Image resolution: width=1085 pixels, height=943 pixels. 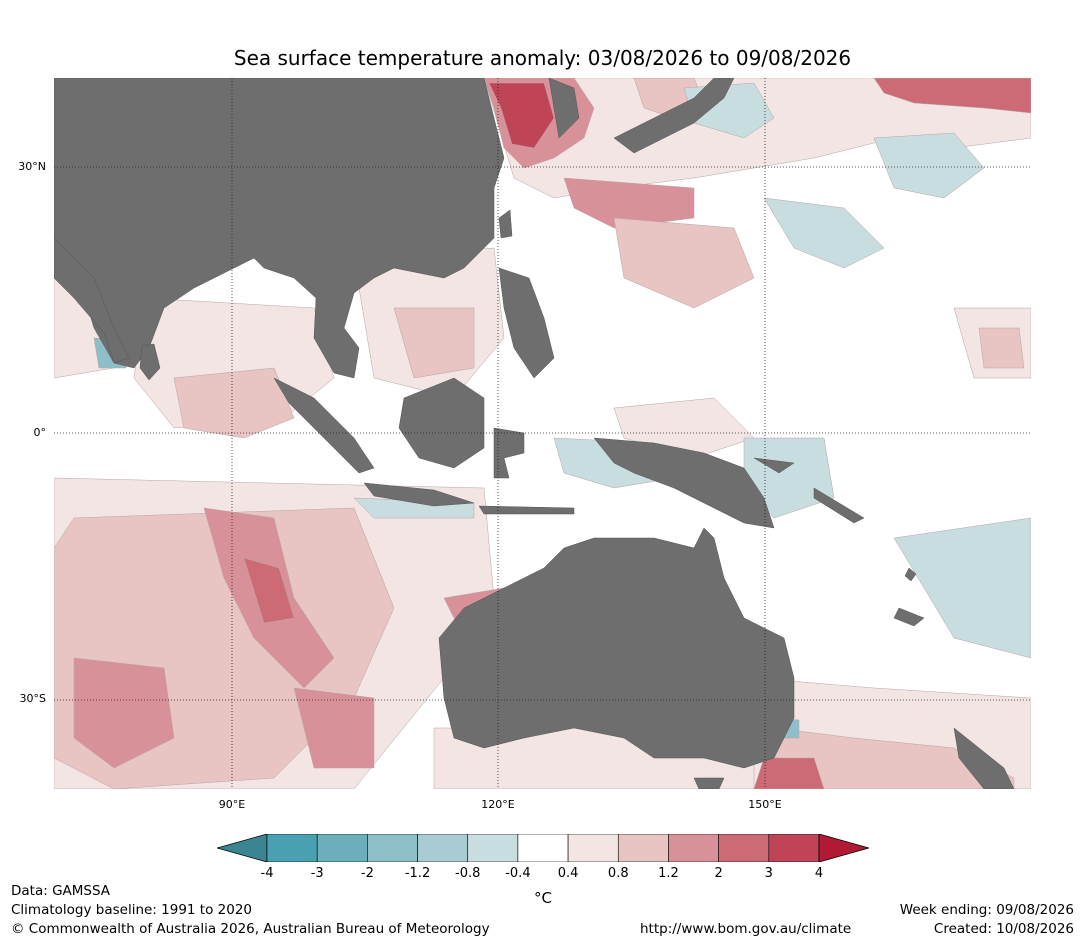 What do you see at coordinates (232, 804) in the screenshot?
I see `lon-label-90e: 90°E` at bounding box center [232, 804].